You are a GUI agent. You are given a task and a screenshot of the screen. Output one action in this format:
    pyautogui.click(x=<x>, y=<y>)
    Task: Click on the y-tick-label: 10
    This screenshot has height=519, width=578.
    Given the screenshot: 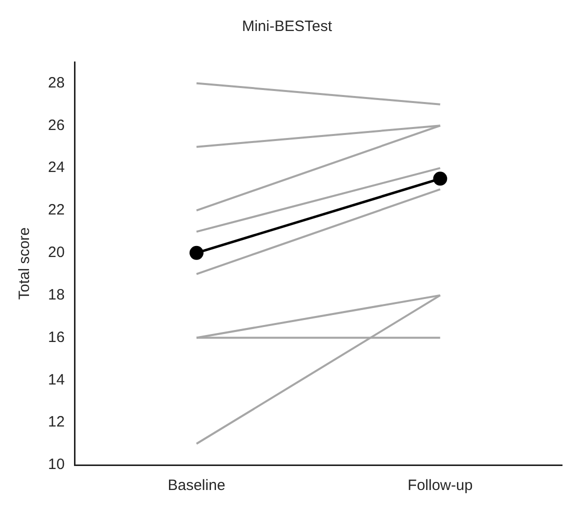 What is the action you would take?
    pyautogui.click(x=56, y=465)
    